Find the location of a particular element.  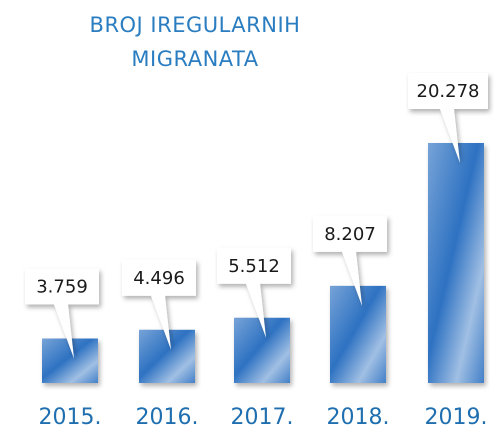

chart-title: BROJ IREGULARNIH MIGRANATA is located at coordinates (195, 42).